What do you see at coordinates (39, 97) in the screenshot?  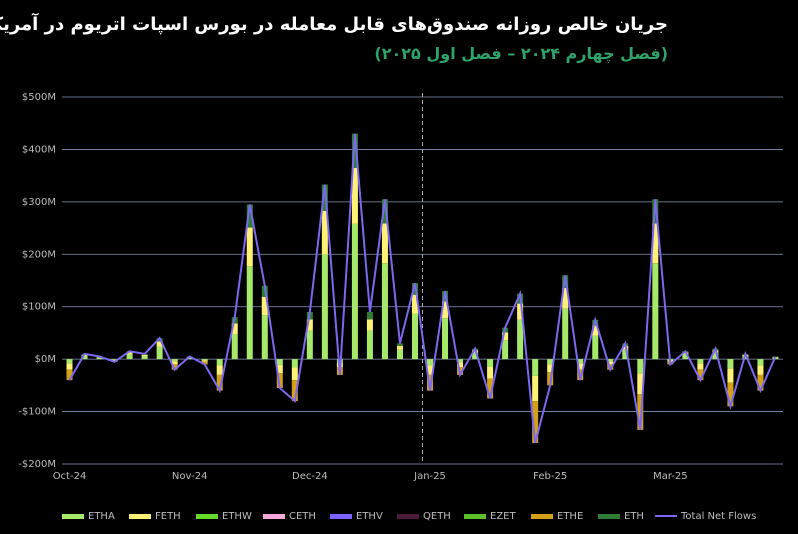 I see `y-tick-label: $500M` at bounding box center [39, 97].